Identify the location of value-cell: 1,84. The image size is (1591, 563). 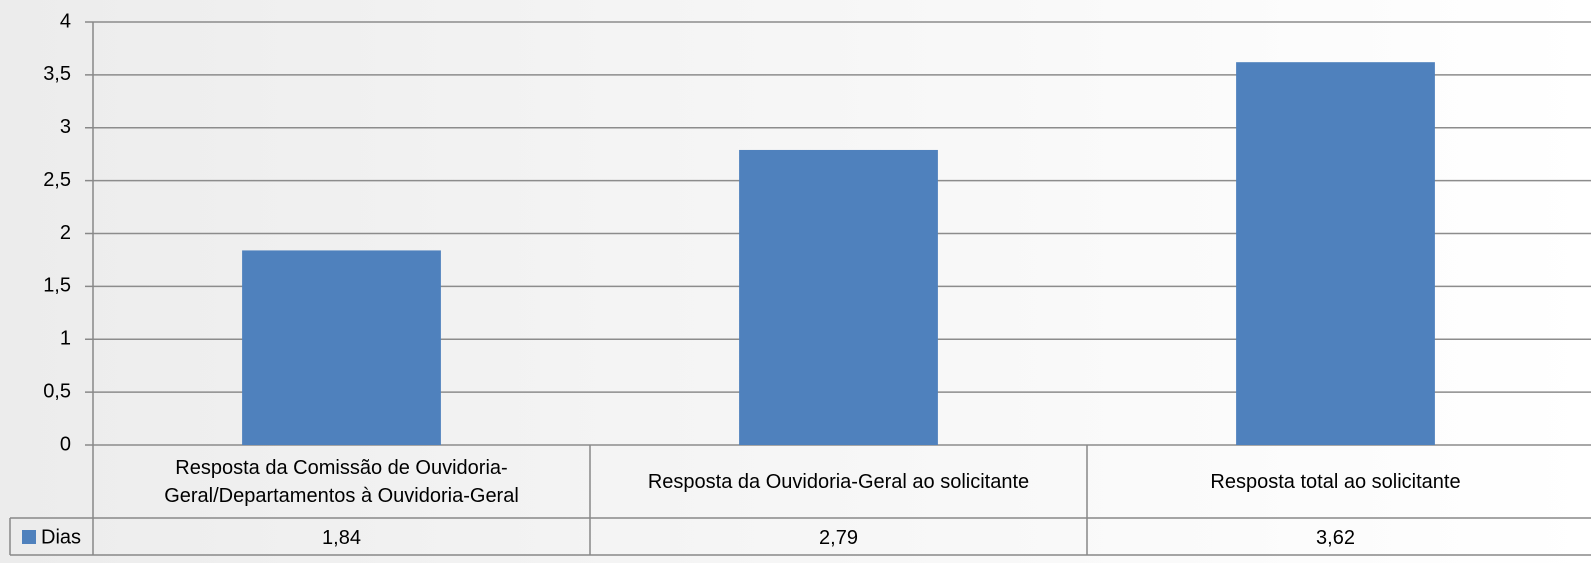
(341, 538).